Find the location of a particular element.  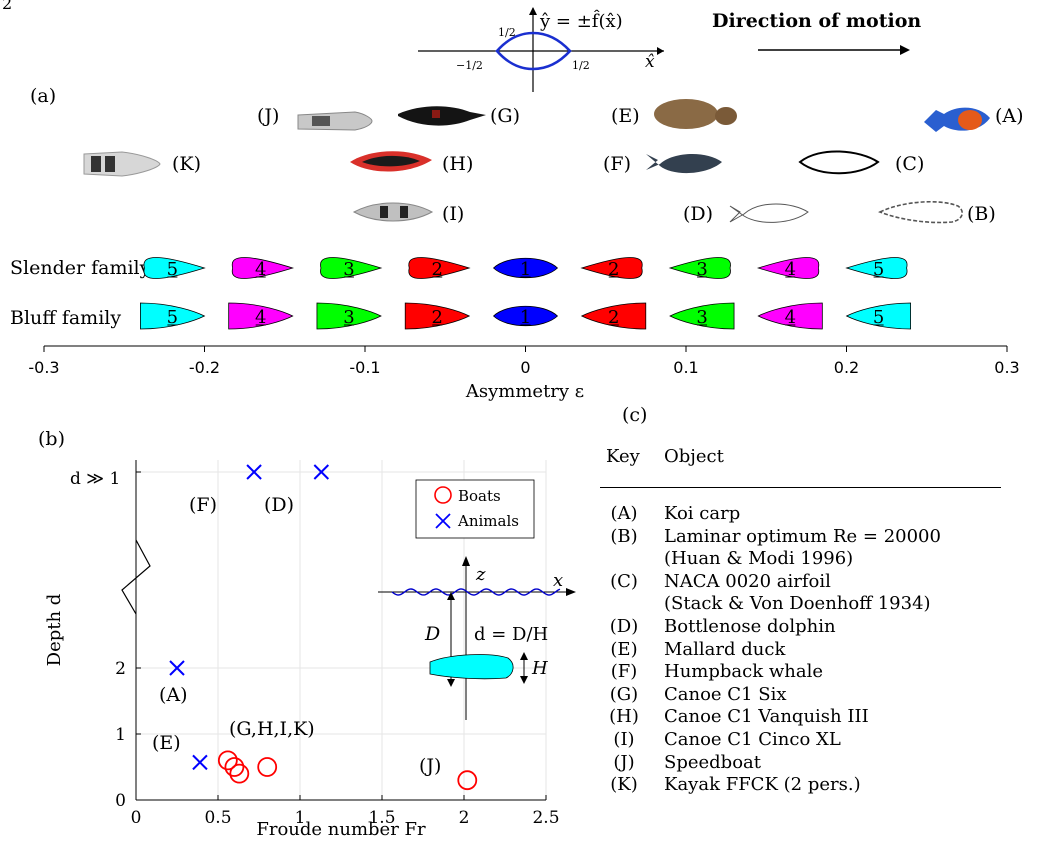

shape-x-label: x̂ is located at coordinates (650, 62).